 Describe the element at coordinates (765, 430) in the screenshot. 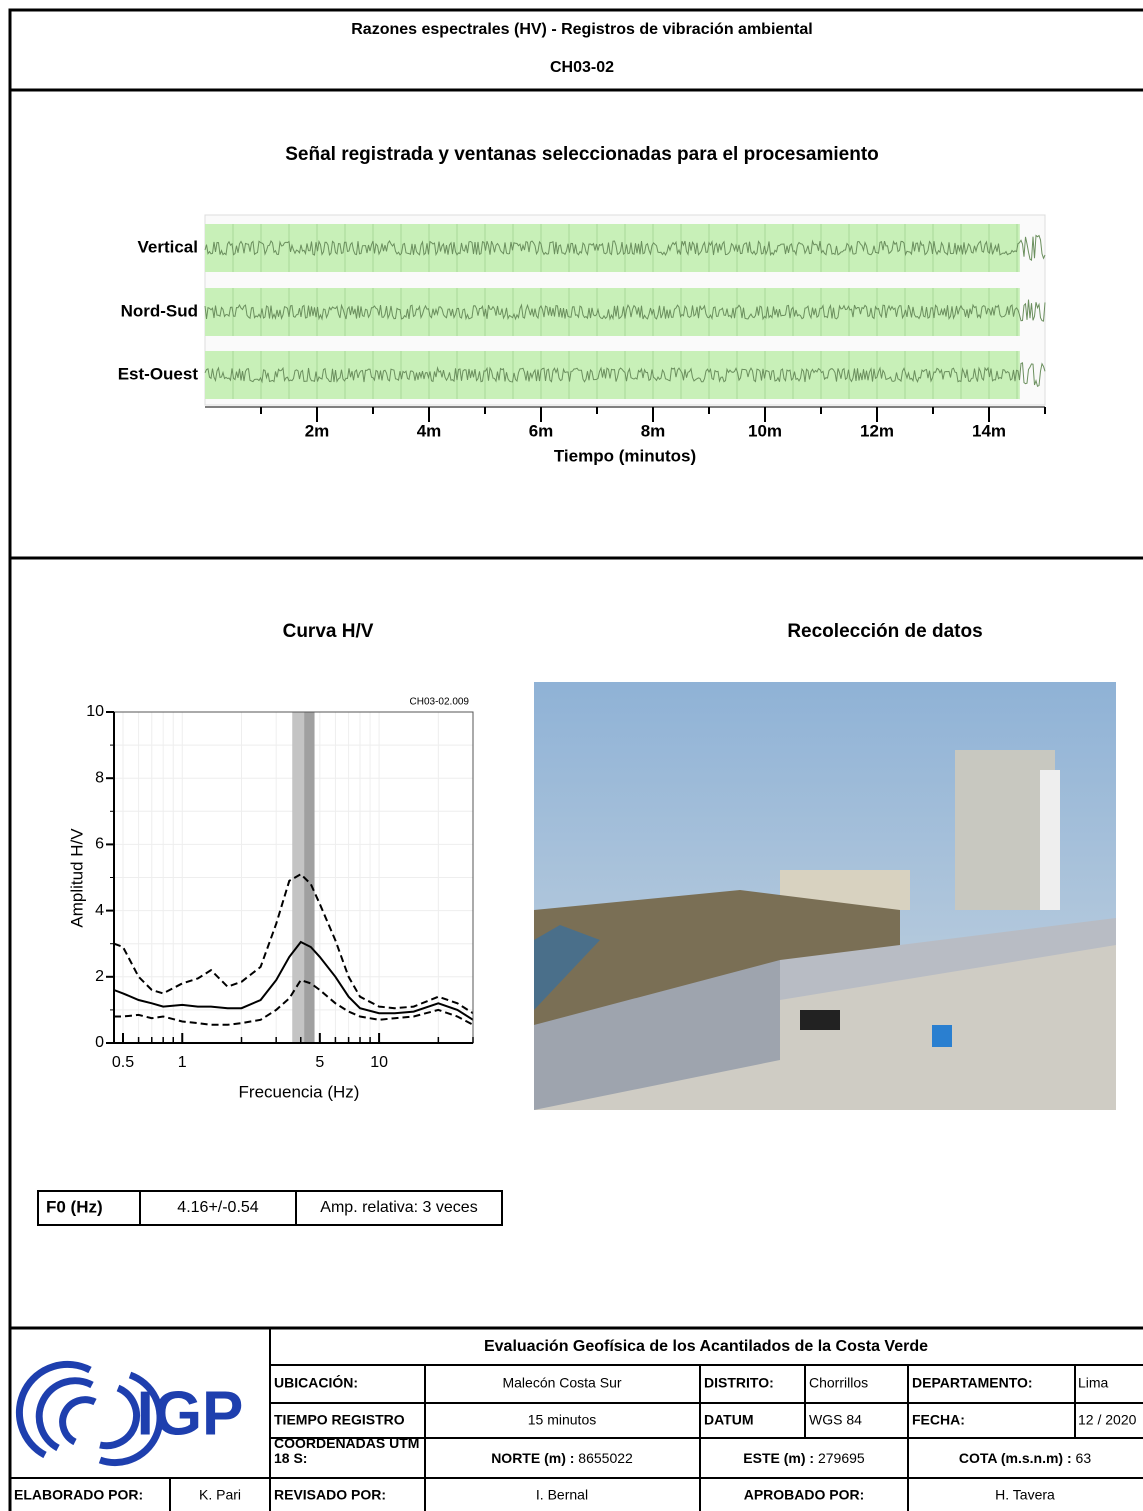

I see `x-tick-label: 10m` at that location.